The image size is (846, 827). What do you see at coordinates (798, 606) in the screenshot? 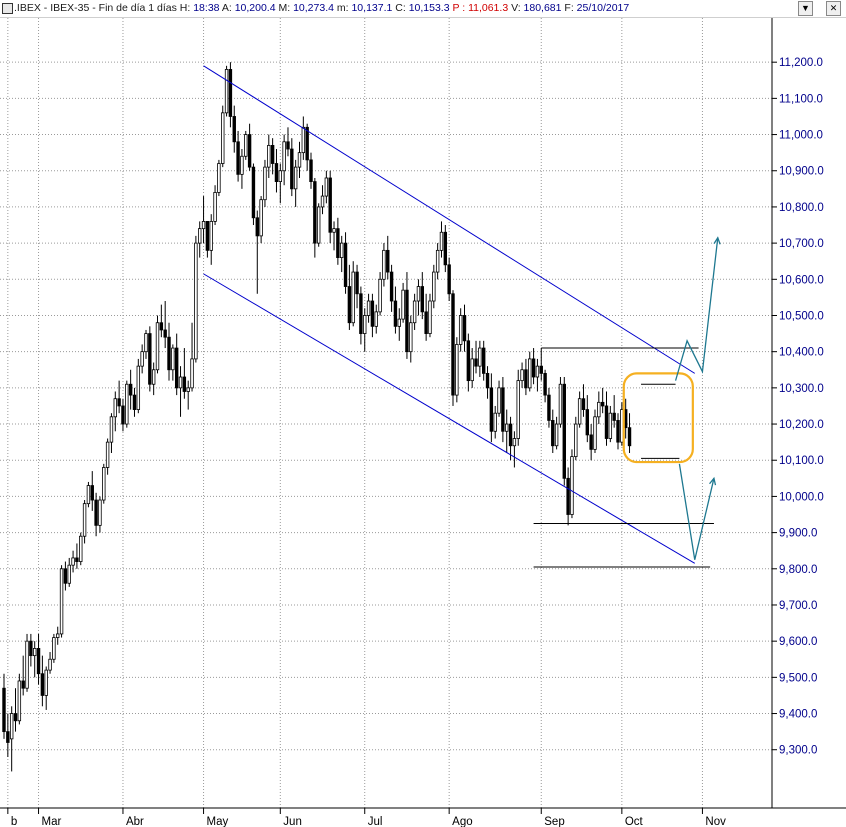
I see `y-tick-label: 9,700.0` at bounding box center [798, 606].